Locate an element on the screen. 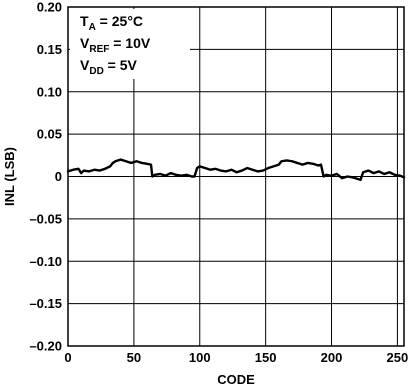 The width and height of the screenshot is (410, 391). condition-annotation: VREF = 10V is located at coordinates (115, 45).